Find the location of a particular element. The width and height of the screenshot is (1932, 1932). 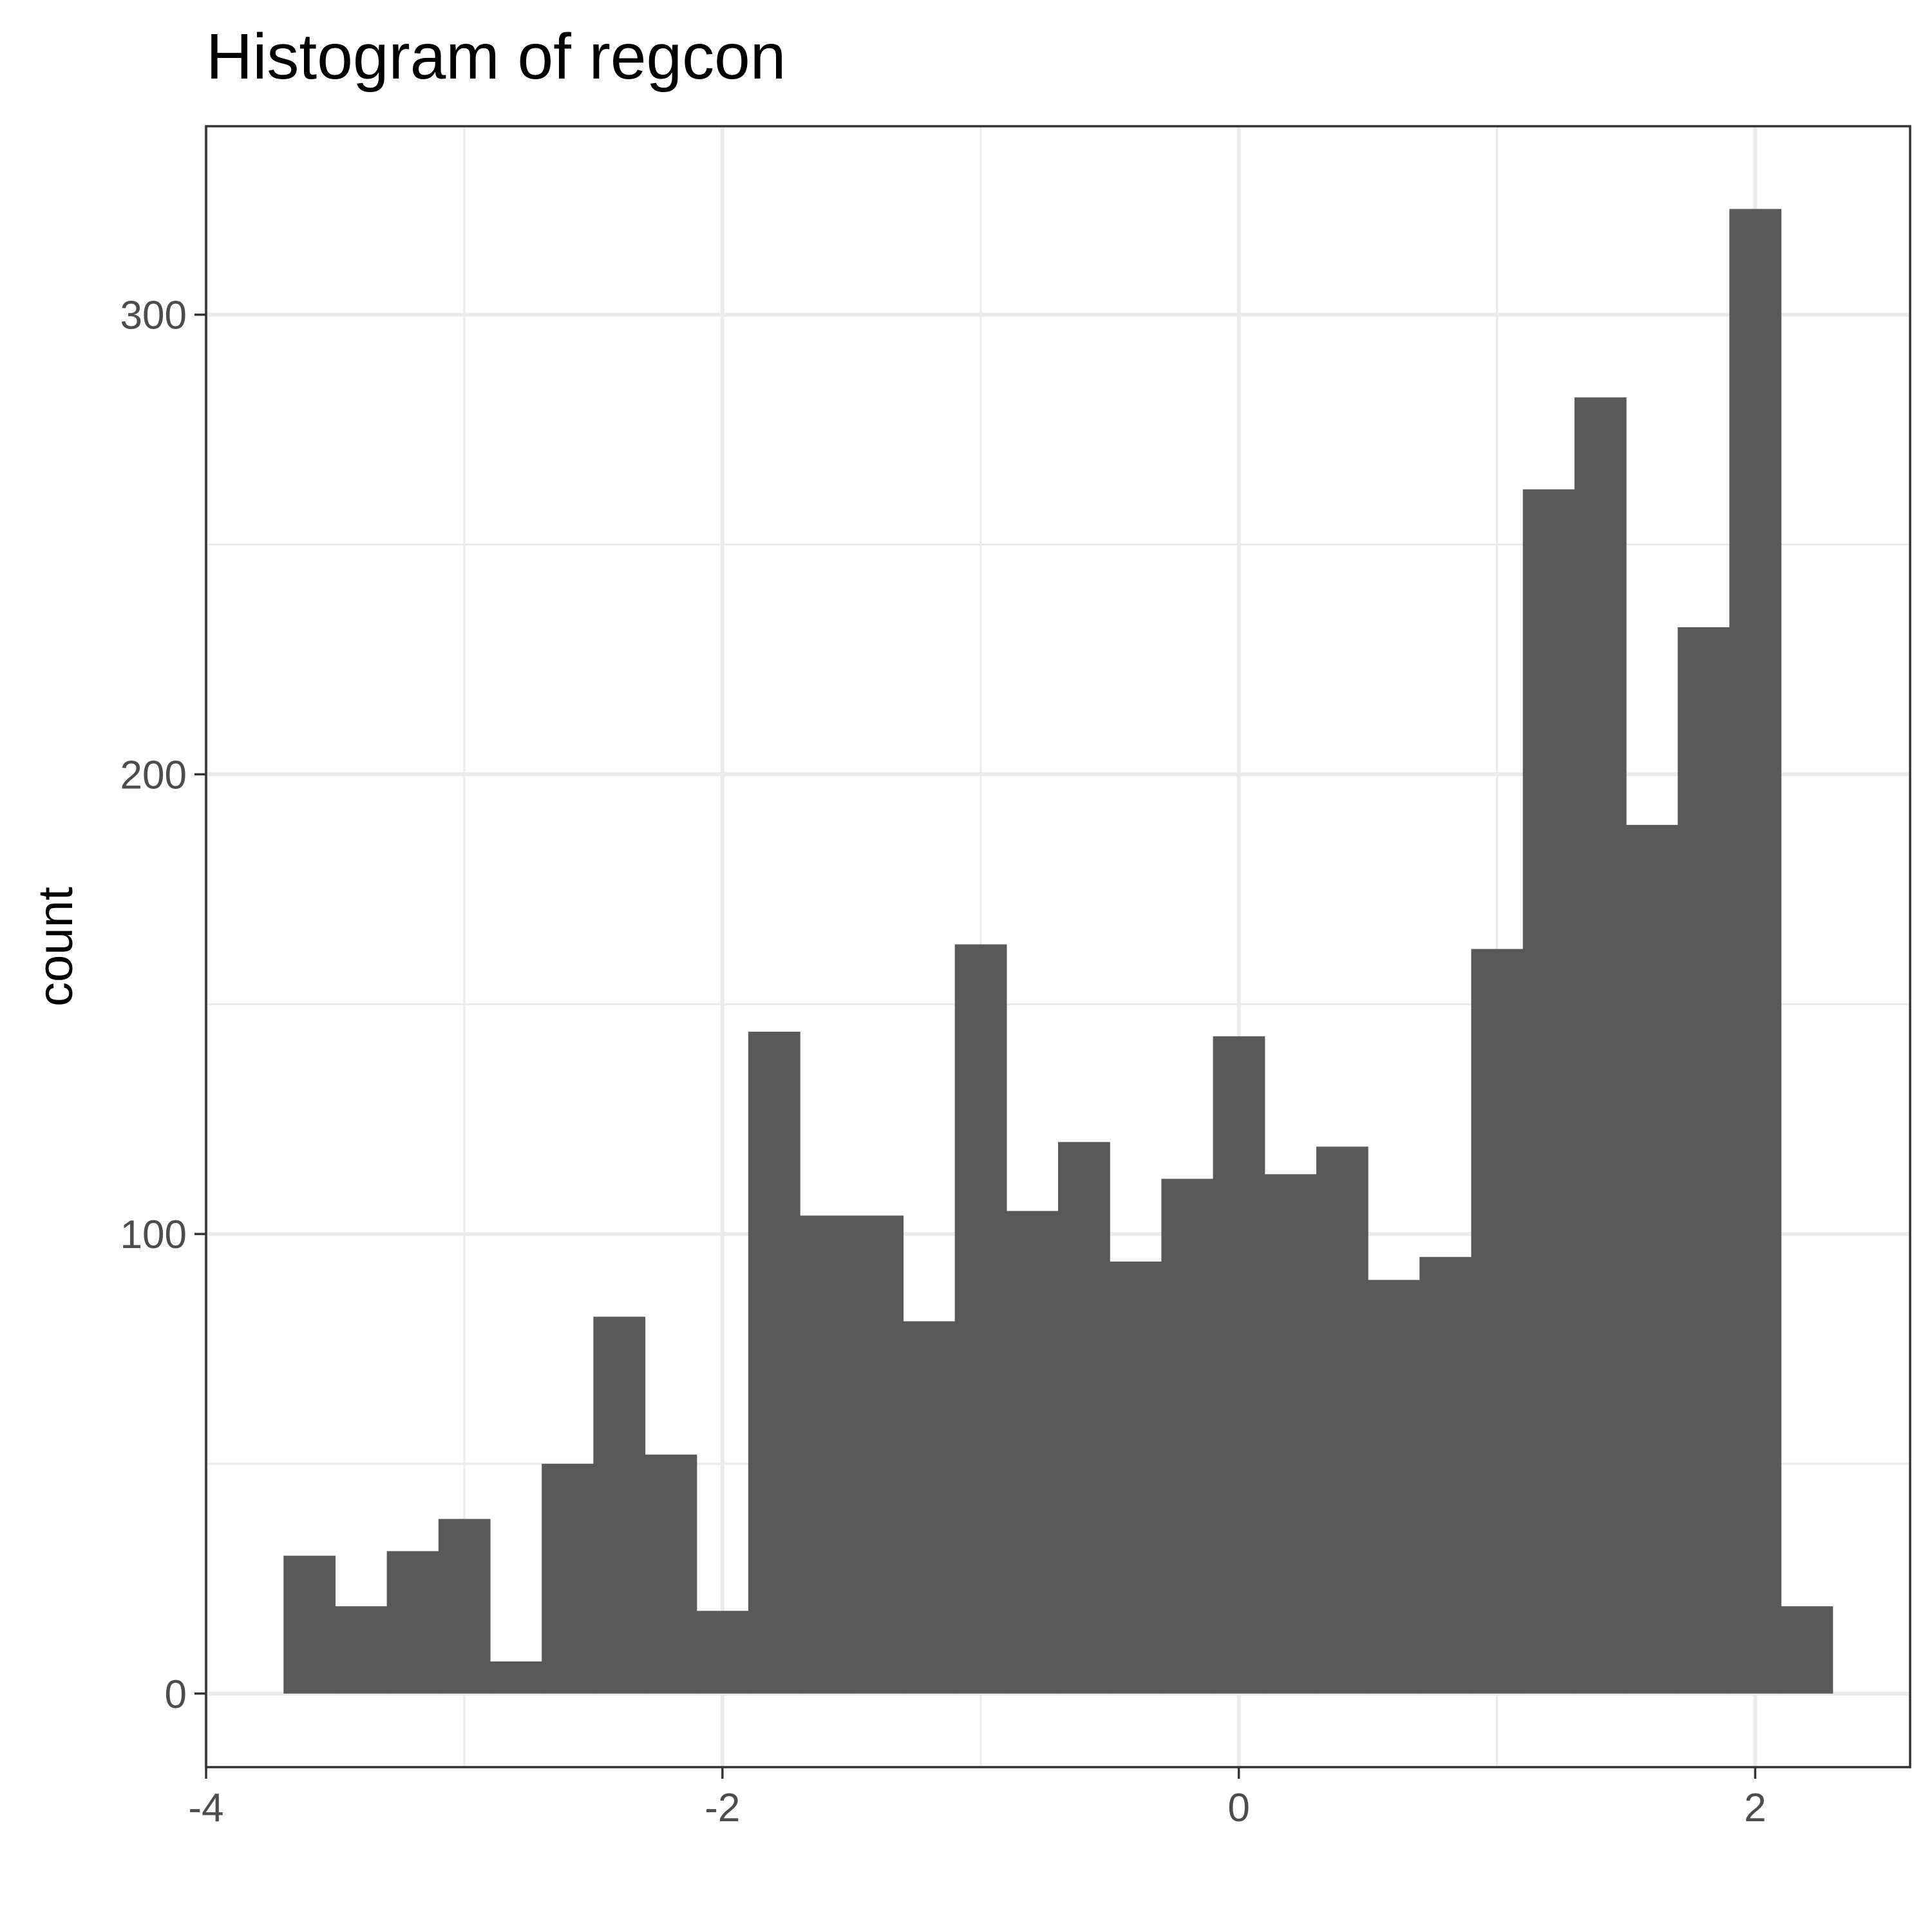

y-tick-label: 200 is located at coordinates (153, 775).